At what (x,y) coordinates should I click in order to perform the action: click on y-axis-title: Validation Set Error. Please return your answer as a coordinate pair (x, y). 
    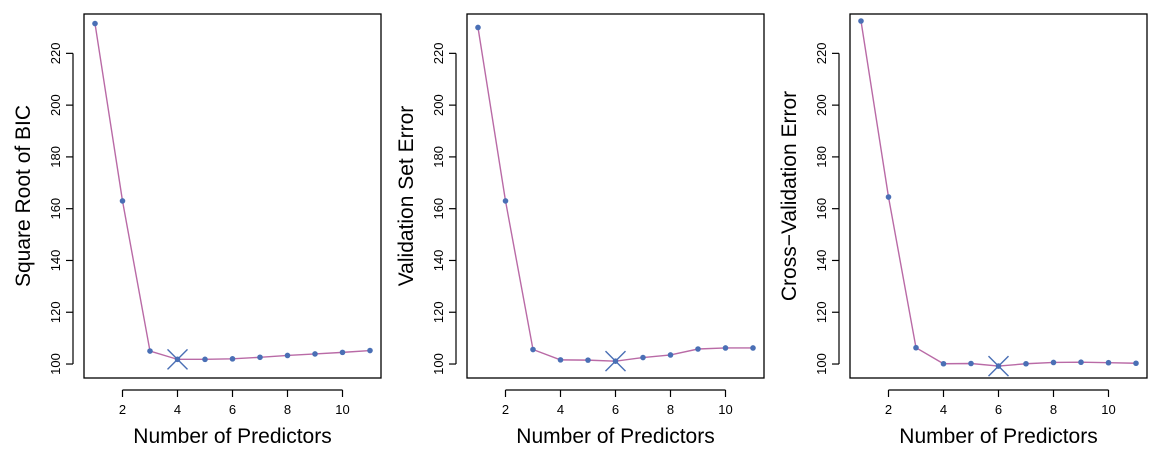
    Looking at the image, I should click on (406, 196).